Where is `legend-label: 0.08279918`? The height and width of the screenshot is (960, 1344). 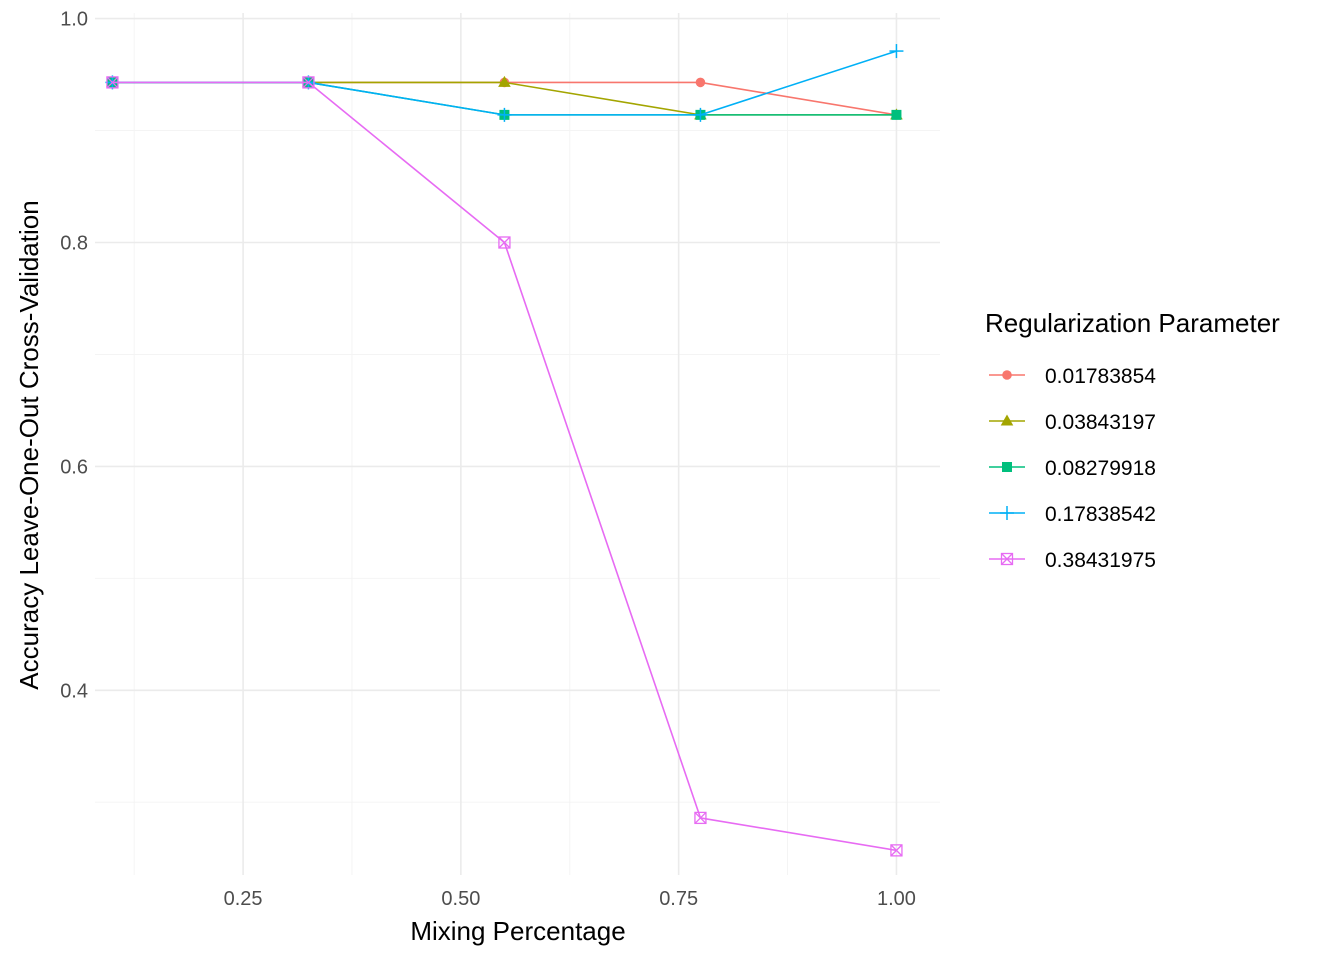
legend-label: 0.08279918 is located at coordinates (1100, 468).